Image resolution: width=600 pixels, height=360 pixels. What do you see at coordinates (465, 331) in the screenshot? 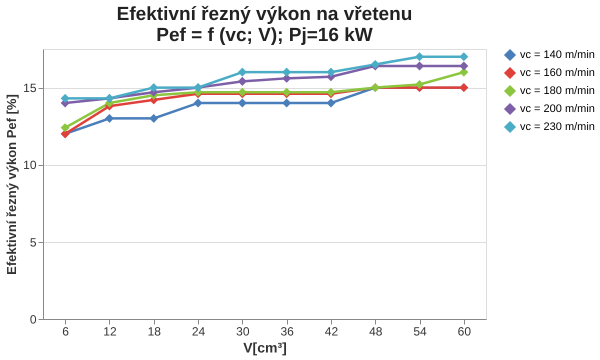
I see `x-tick-label: 60` at bounding box center [465, 331].